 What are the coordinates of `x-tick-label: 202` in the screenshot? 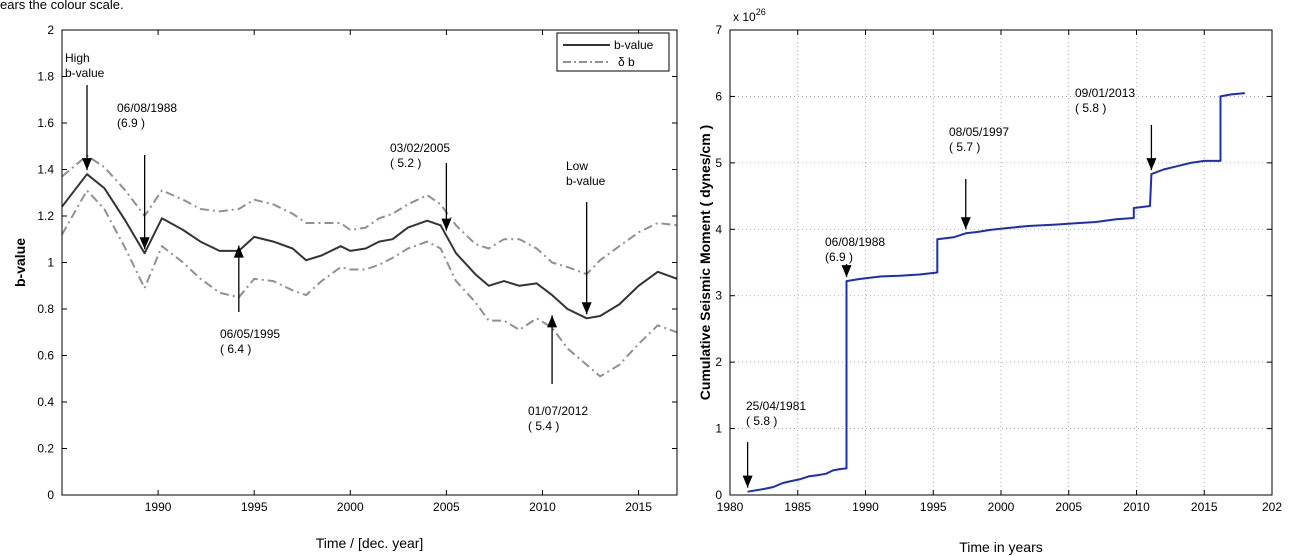 It's located at (1272, 507).